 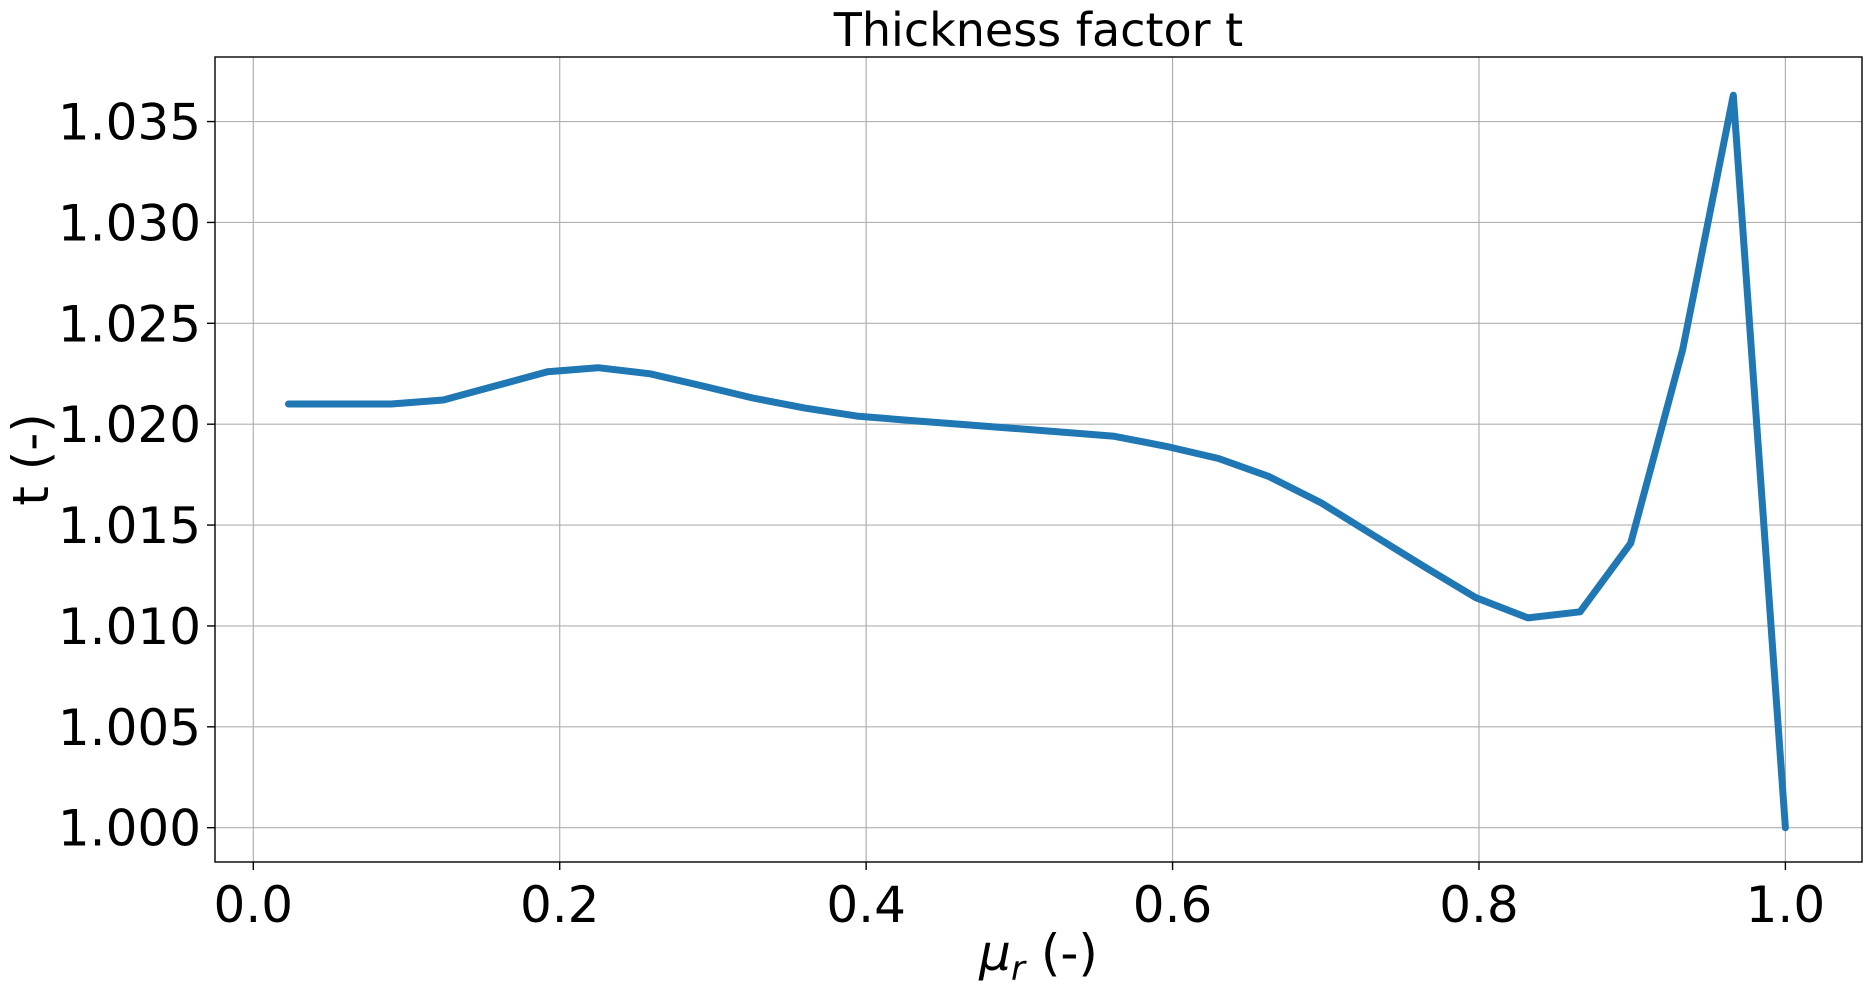 I want to click on y-tick-label: 1.005, so click(x=129, y=728).